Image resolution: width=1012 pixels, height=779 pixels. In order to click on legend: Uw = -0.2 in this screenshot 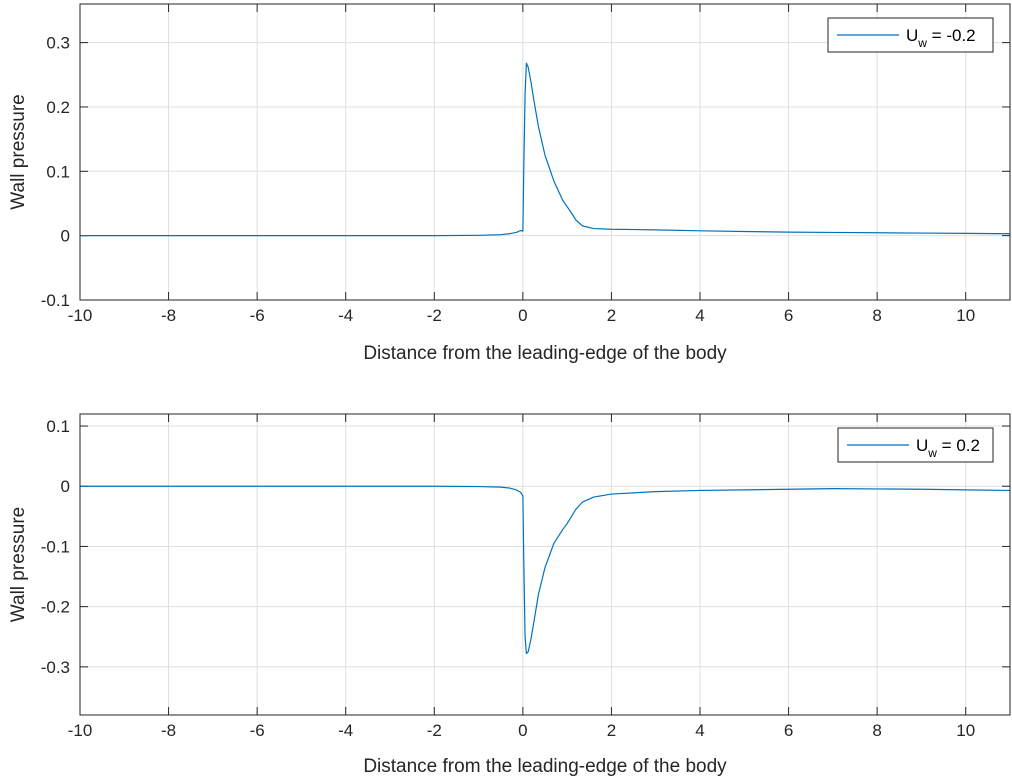, I will do `click(910, 35)`.